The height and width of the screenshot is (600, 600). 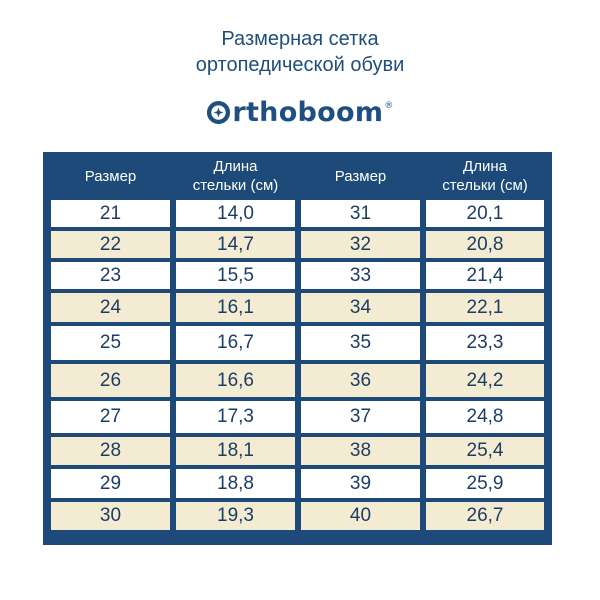 What do you see at coordinates (360, 380) in the screenshot?
I see `size-cell: 36` at bounding box center [360, 380].